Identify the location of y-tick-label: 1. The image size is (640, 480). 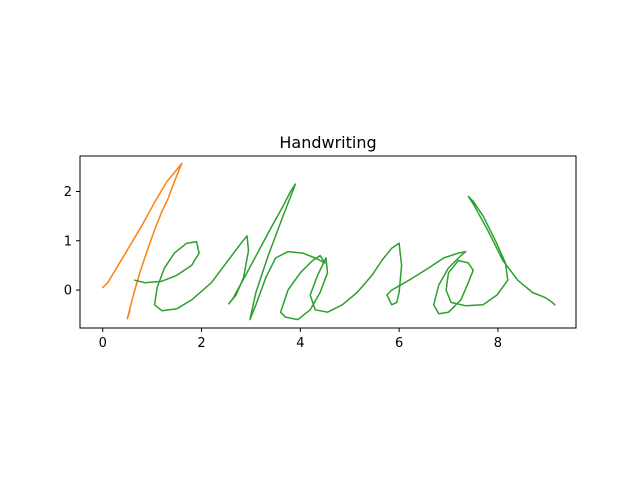
(68, 241).